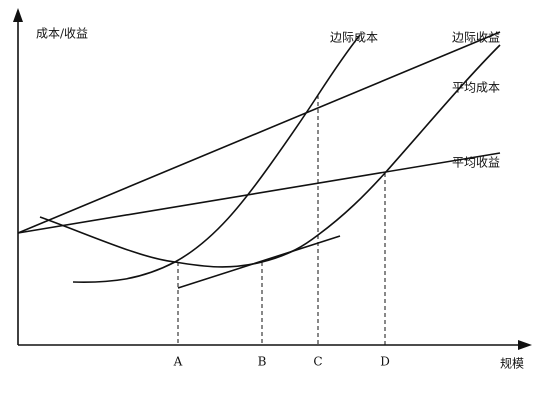  What do you see at coordinates (476, 38) in the screenshot?
I see `curve-label: 边际收益` at bounding box center [476, 38].